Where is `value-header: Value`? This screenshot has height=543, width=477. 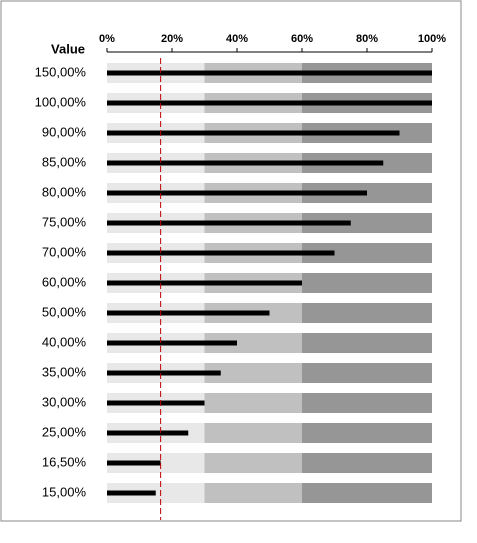
value-header: Value is located at coordinates (68, 48).